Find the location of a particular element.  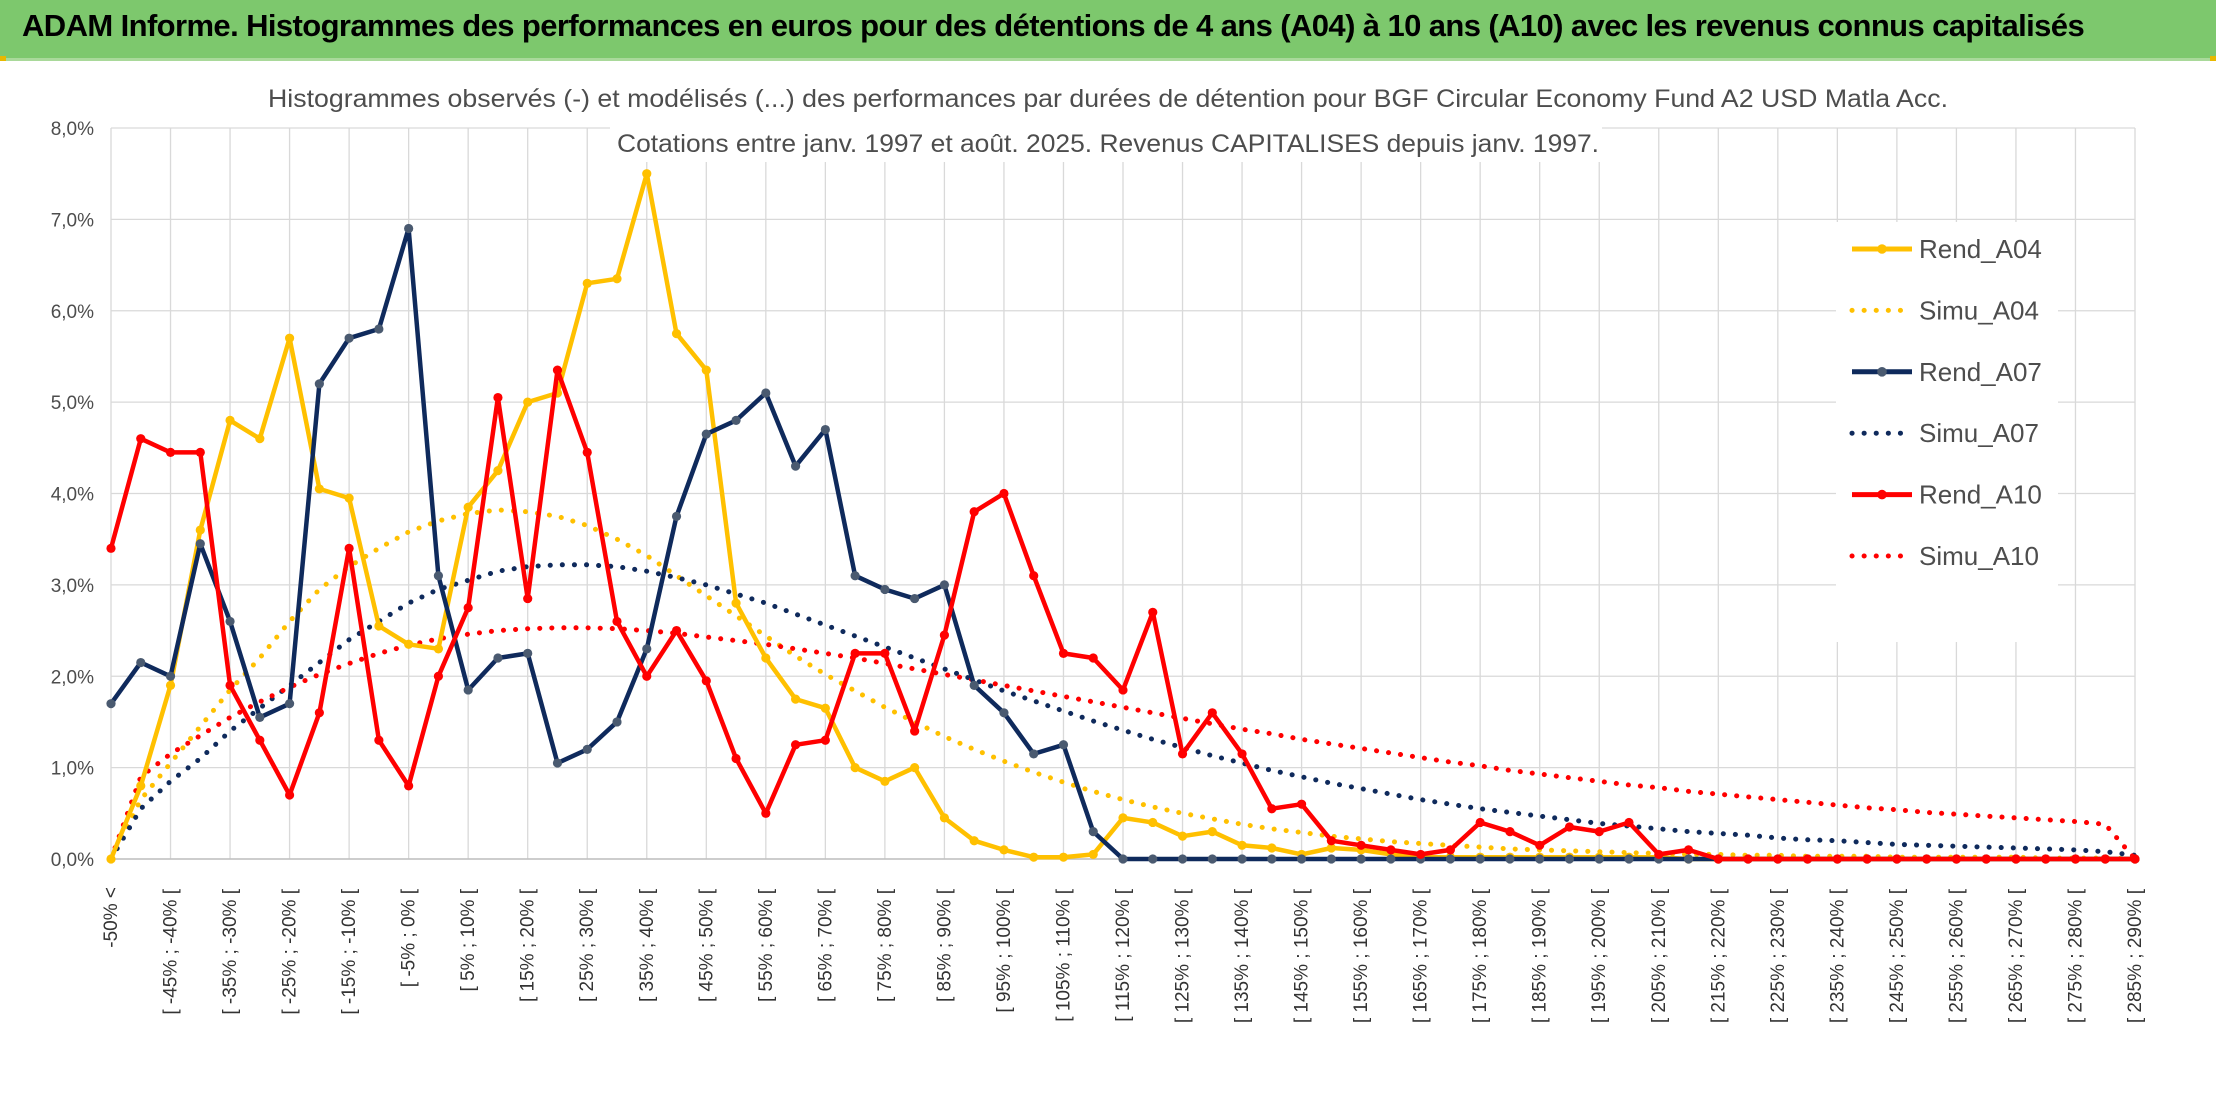

subtitle-background is located at coordinates (1106, 141).